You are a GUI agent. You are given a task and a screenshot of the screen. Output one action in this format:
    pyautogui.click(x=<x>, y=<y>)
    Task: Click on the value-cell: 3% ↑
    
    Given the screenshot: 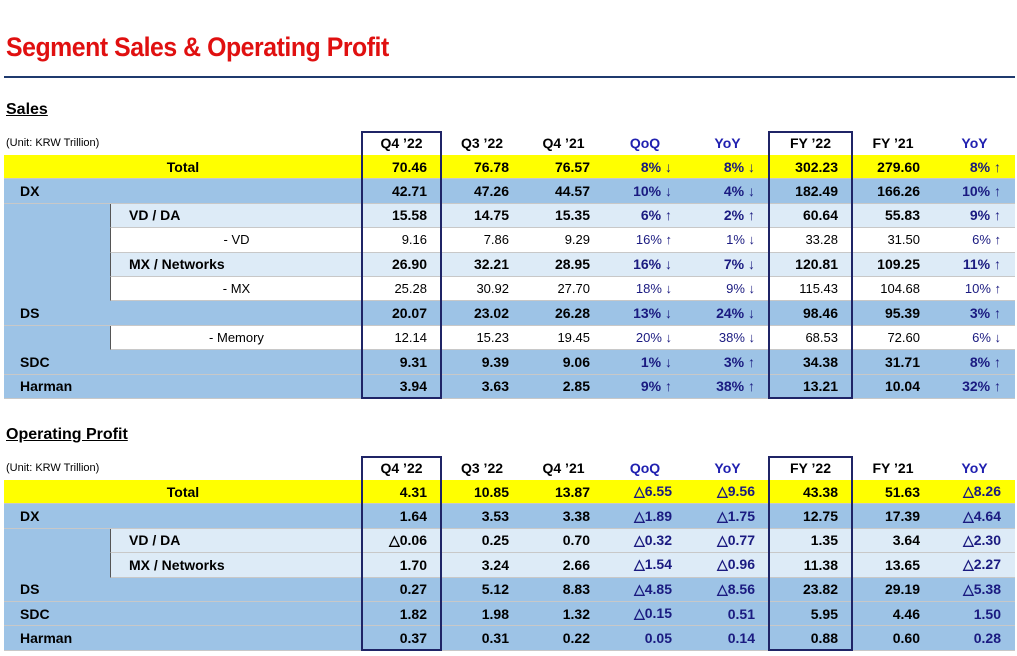 What is the action you would take?
    pyautogui.click(x=727, y=362)
    